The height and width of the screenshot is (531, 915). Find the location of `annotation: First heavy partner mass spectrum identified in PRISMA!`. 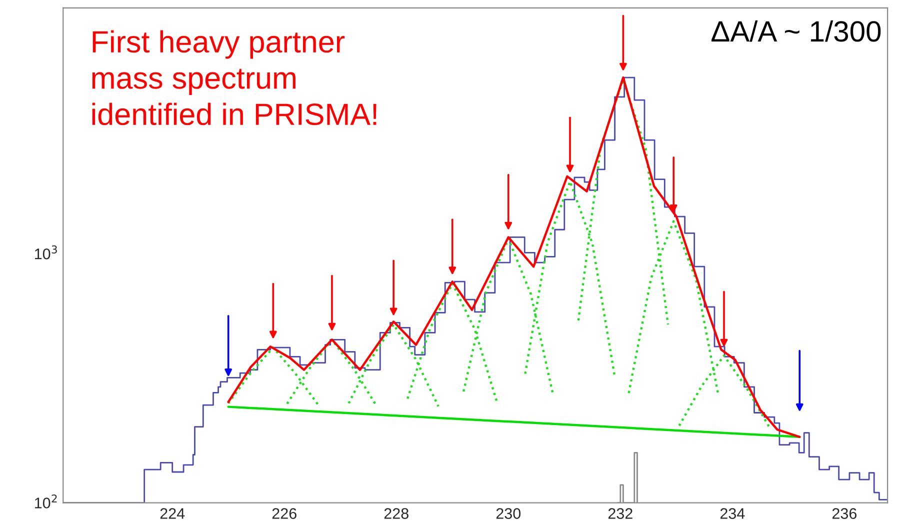

annotation: First heavy partner mass spectrum identified in PRISMA! is located at coordinates (234, 78).